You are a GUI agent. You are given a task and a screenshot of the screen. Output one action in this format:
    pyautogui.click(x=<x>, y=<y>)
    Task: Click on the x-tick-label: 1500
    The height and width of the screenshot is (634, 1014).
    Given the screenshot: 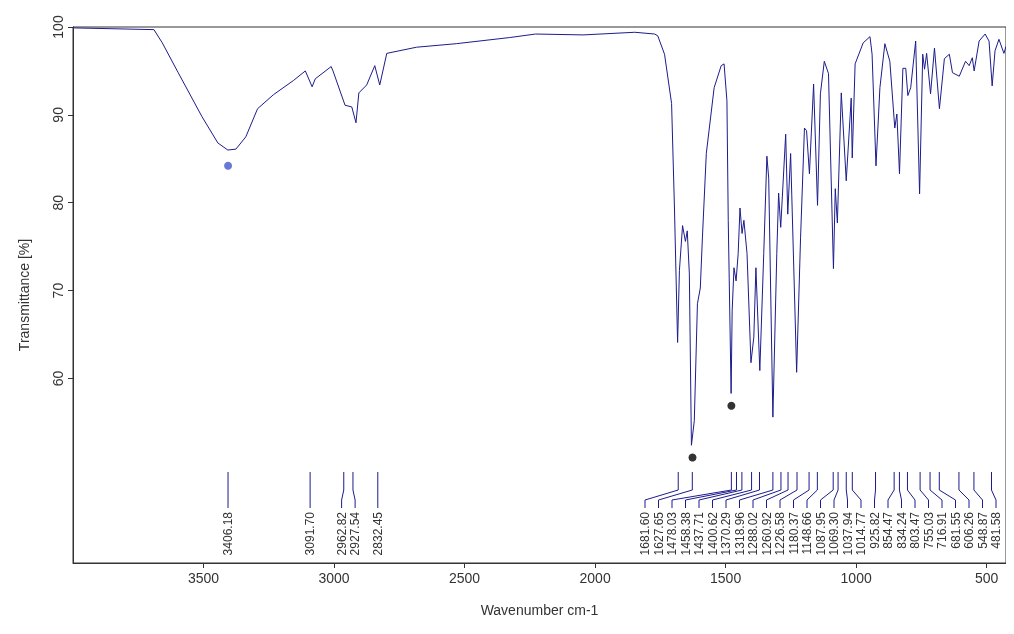 What is the action you would take?
    pyautogui.click(x=726, y=578)
    